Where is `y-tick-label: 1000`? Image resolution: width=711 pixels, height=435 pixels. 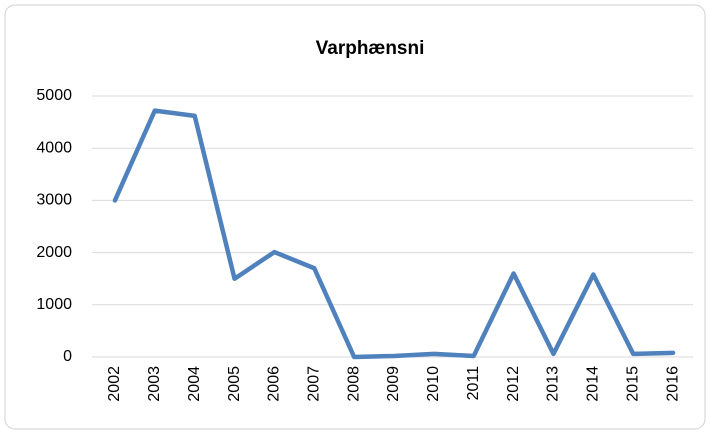
y-tick-label: 1000 is located at coordinates (54, 304).